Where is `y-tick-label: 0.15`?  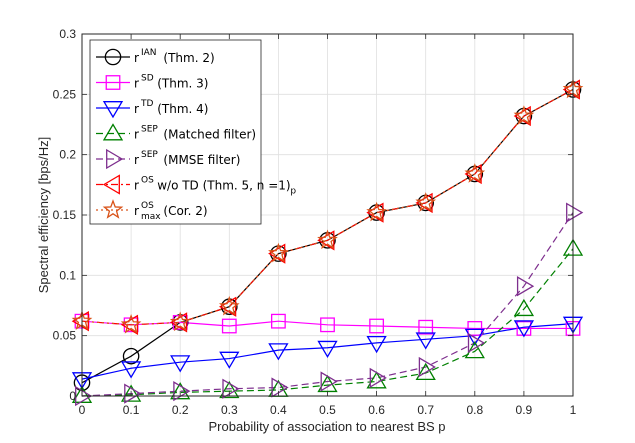 y-tick-label: 0.15 is located at coordinates (65, 215).